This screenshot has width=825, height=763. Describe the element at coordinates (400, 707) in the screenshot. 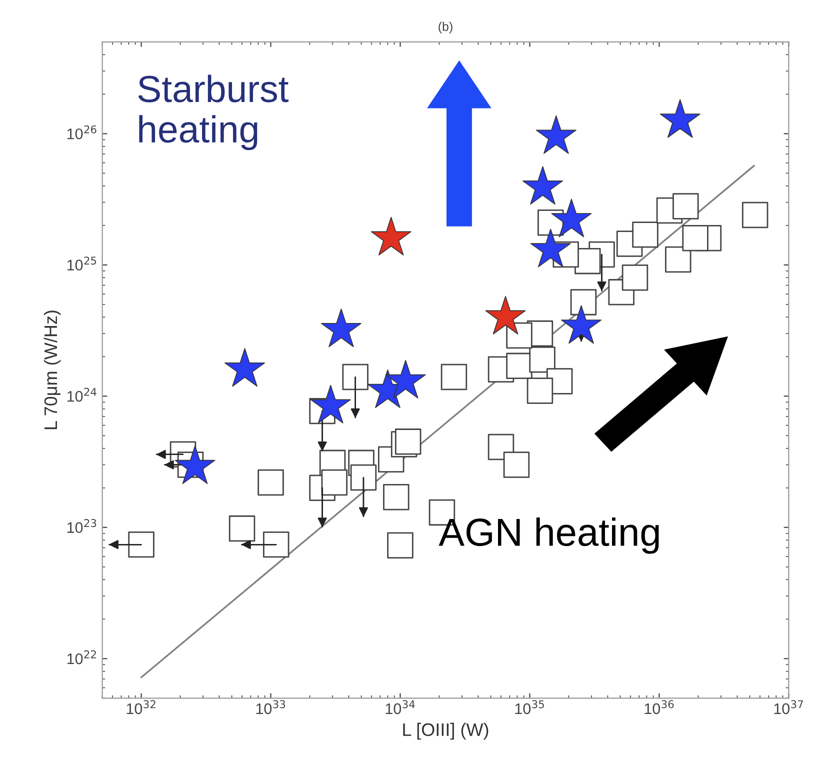

I see `x-tick-label: 10$^{34}$` at that location.